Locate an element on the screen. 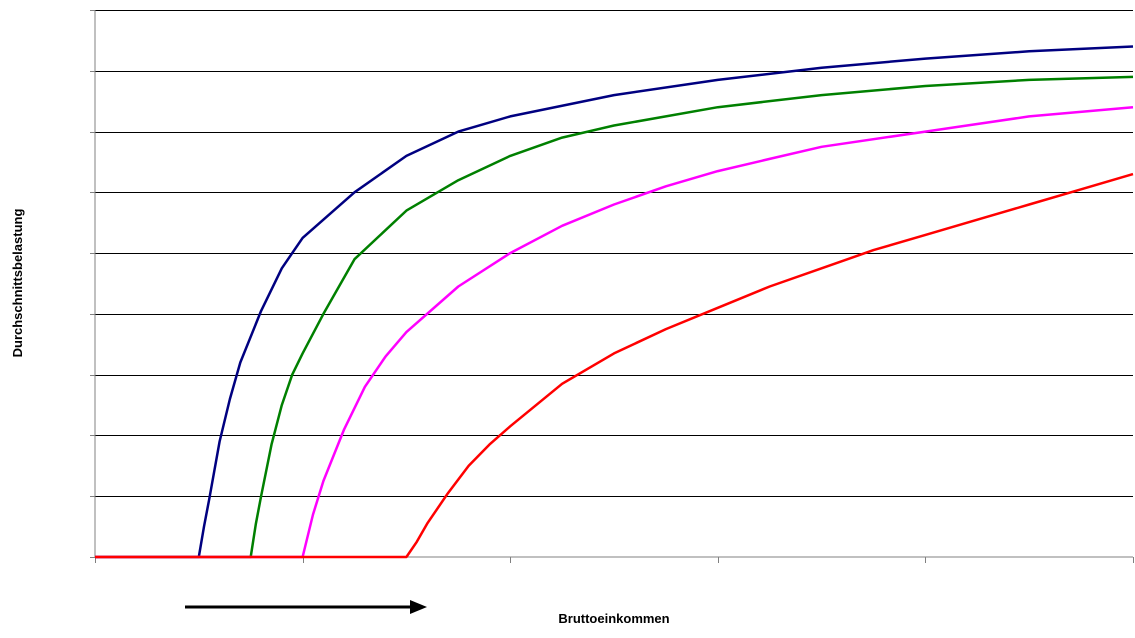  y-axis-title: Durchschnittsbelastung is located at coordinates (17, 283).